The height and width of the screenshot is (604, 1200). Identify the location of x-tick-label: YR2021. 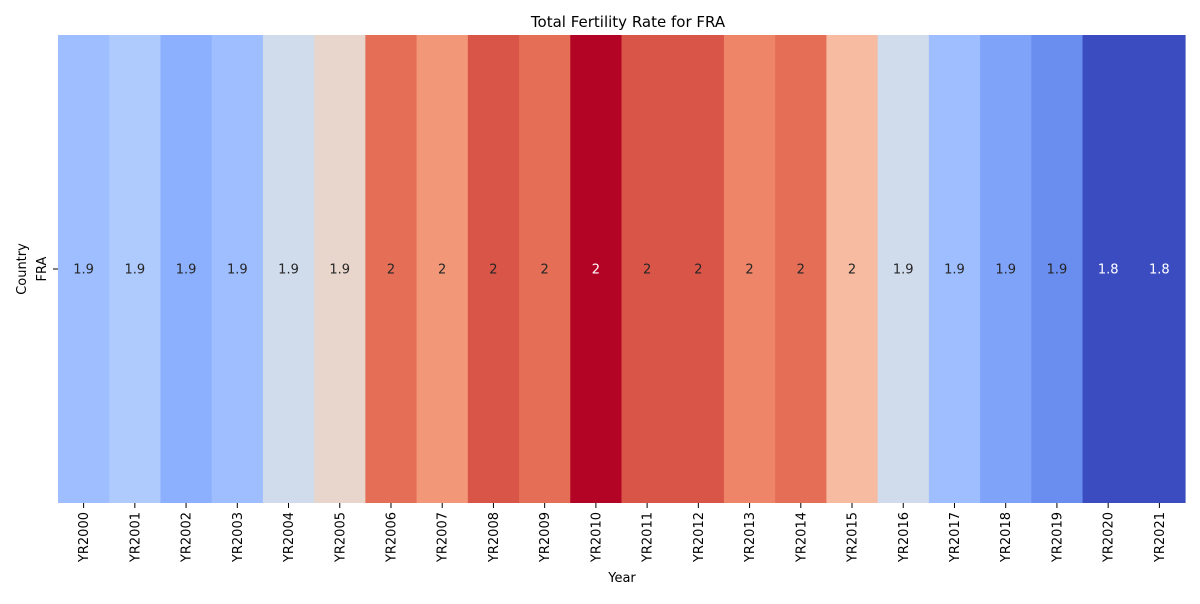
(1160, 537).